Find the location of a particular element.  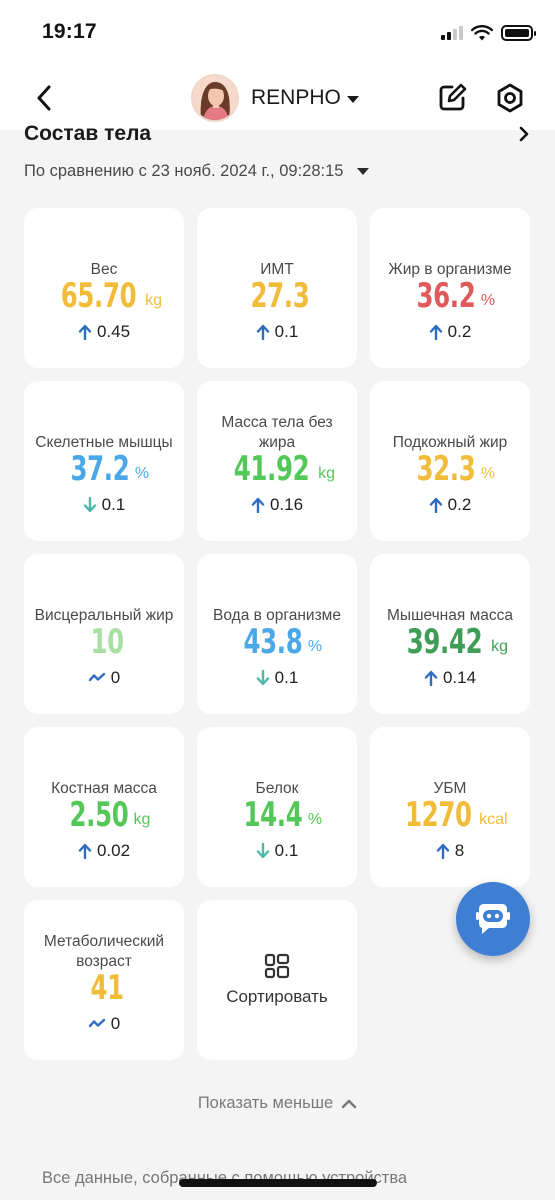

robot-chat-icon is located at coordinates (493, 919).